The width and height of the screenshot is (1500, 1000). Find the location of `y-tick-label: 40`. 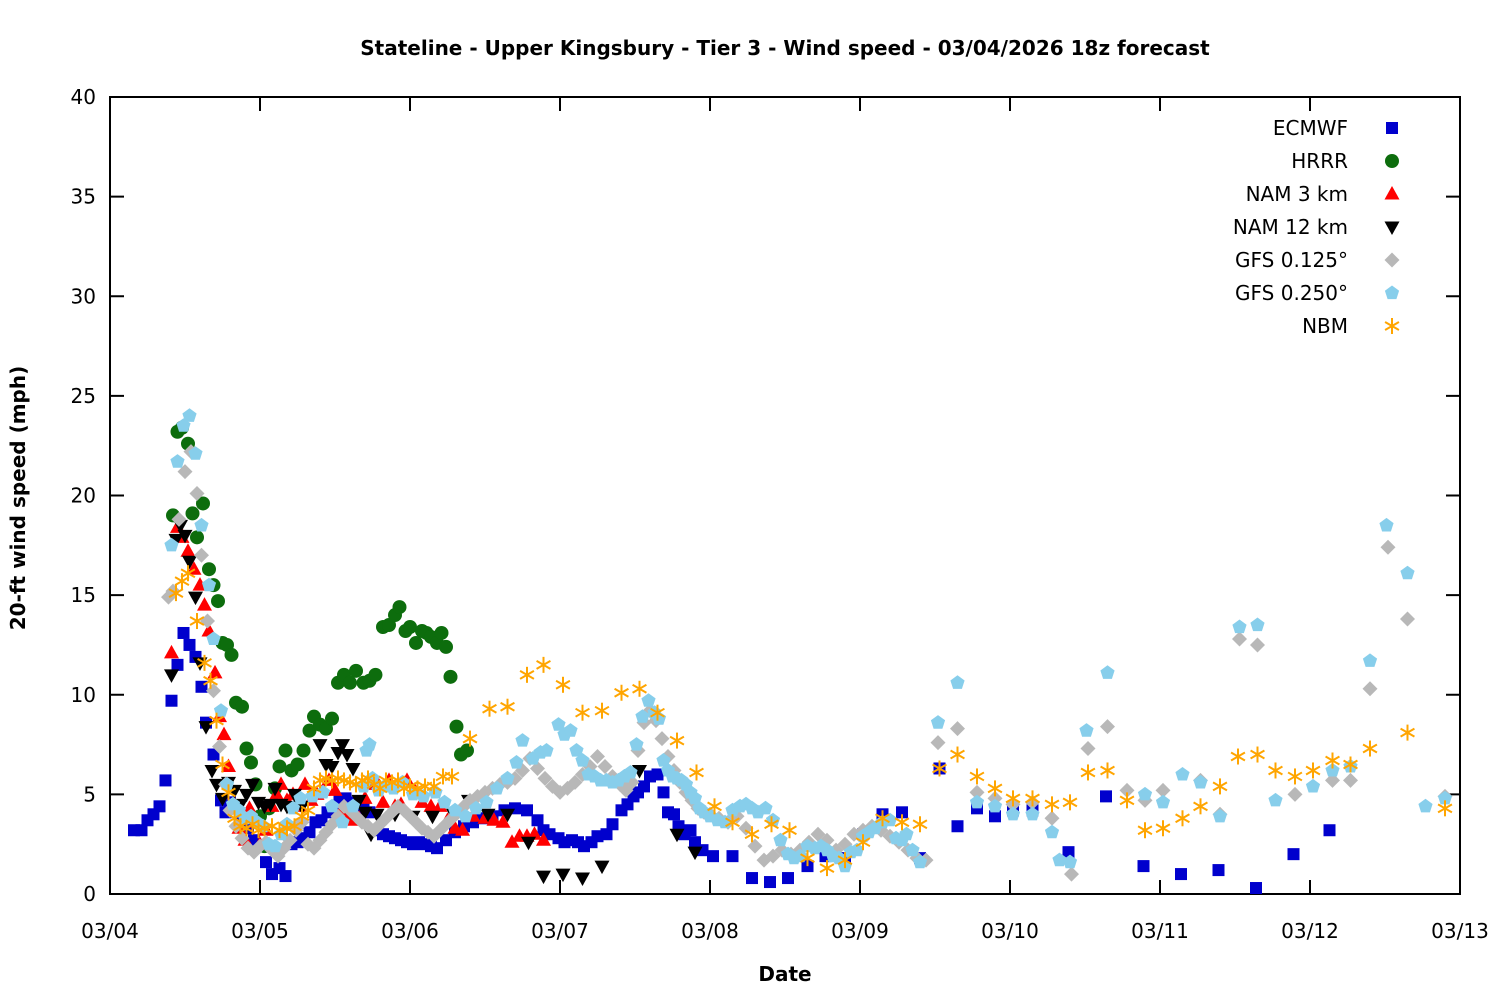

y-tick-label: 40 is located at coordinates (83, 97).